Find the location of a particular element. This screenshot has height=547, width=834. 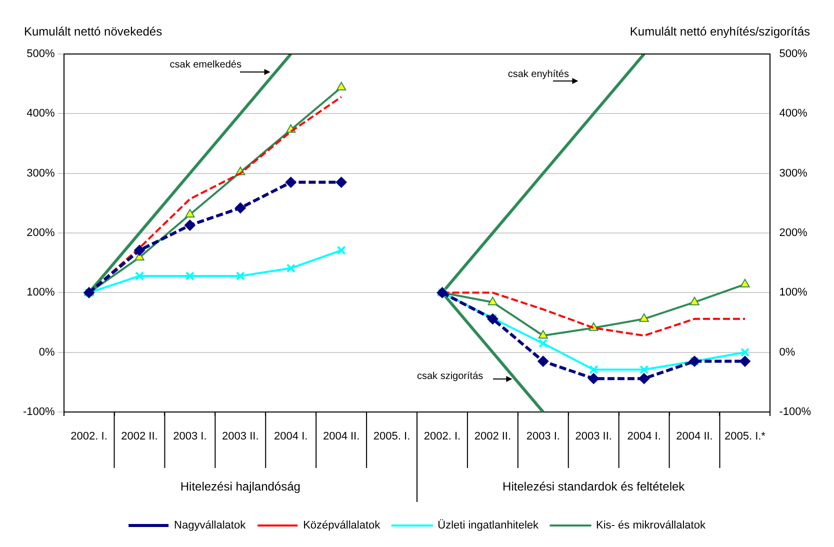

annotation: csak enyhítés is located at coordinates (538, 74).